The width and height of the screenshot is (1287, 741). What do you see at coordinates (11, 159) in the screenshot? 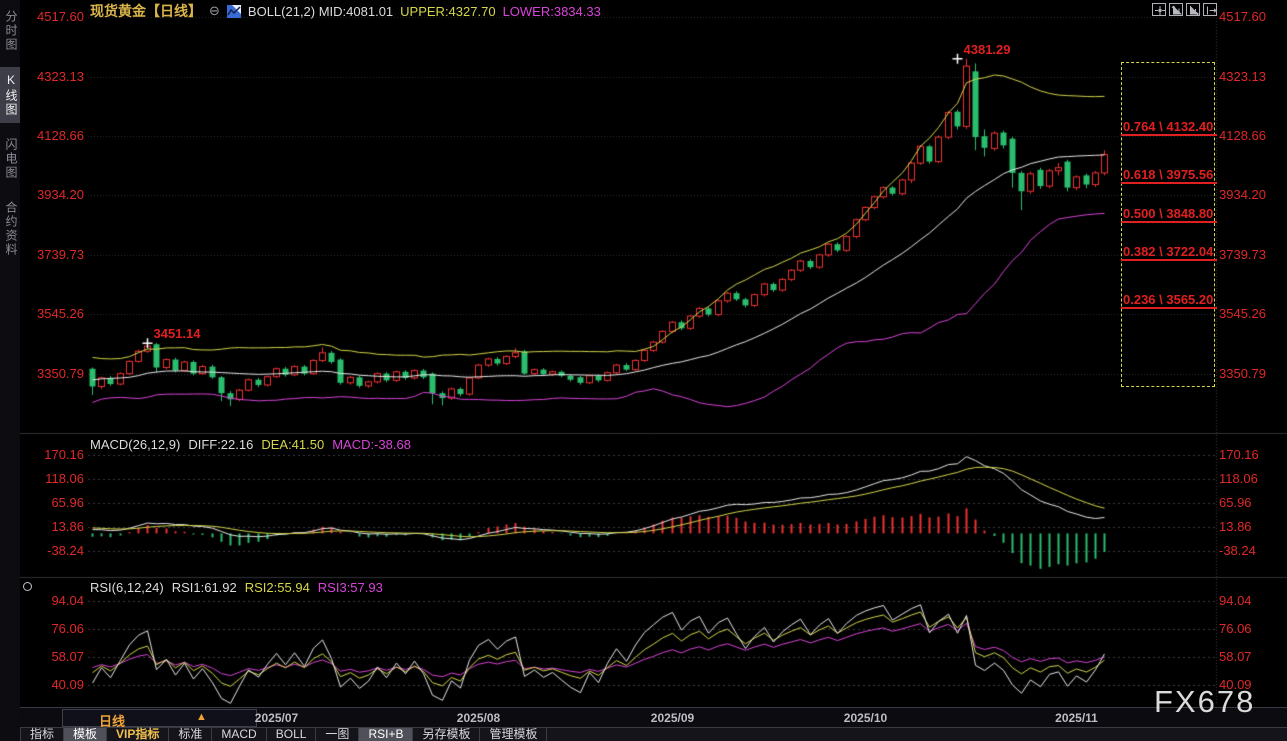
I see `sidebar-item-3: 闪电图` at bounding box center [11, 159].